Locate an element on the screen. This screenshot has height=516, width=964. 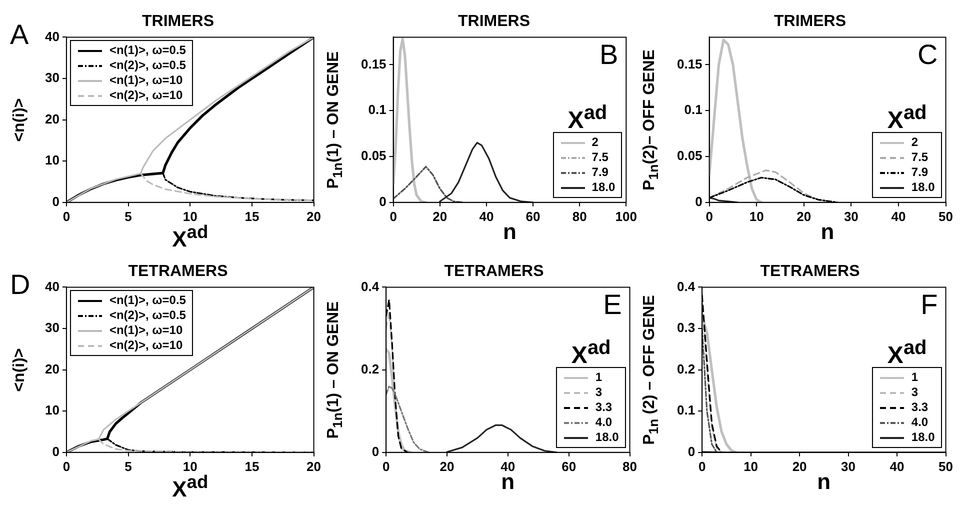
annotation: E is located at coordinates (612, 304).